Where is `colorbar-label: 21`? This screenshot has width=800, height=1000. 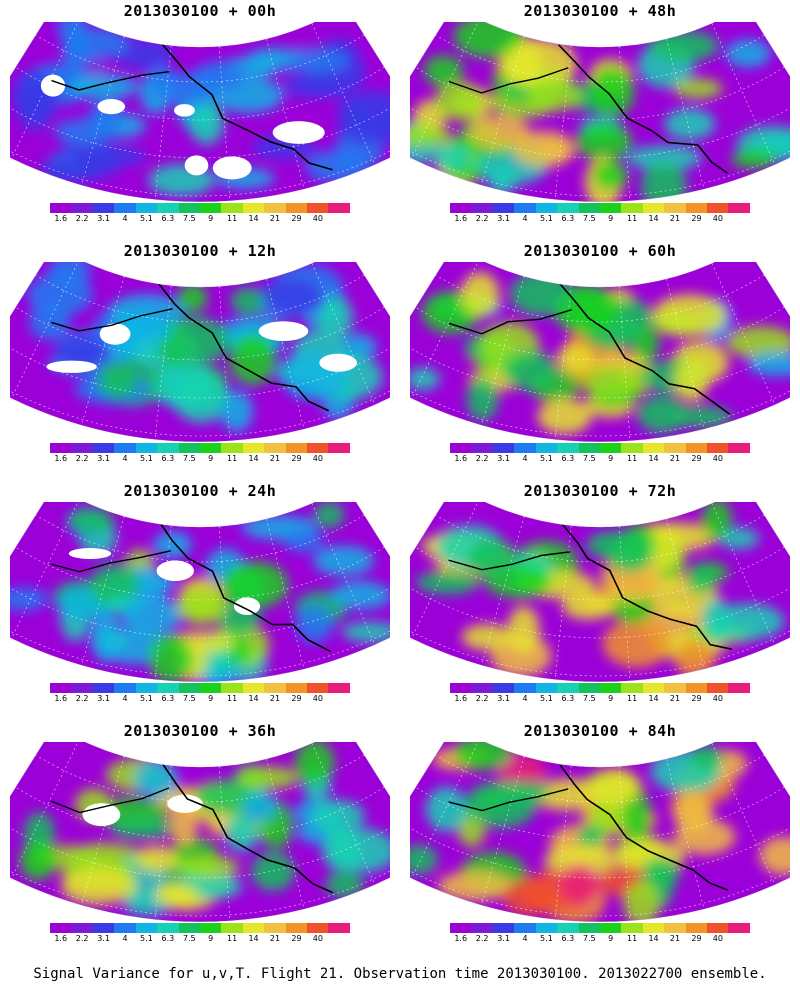
colorbar-label: 21 is located at coordinates (275, 458).